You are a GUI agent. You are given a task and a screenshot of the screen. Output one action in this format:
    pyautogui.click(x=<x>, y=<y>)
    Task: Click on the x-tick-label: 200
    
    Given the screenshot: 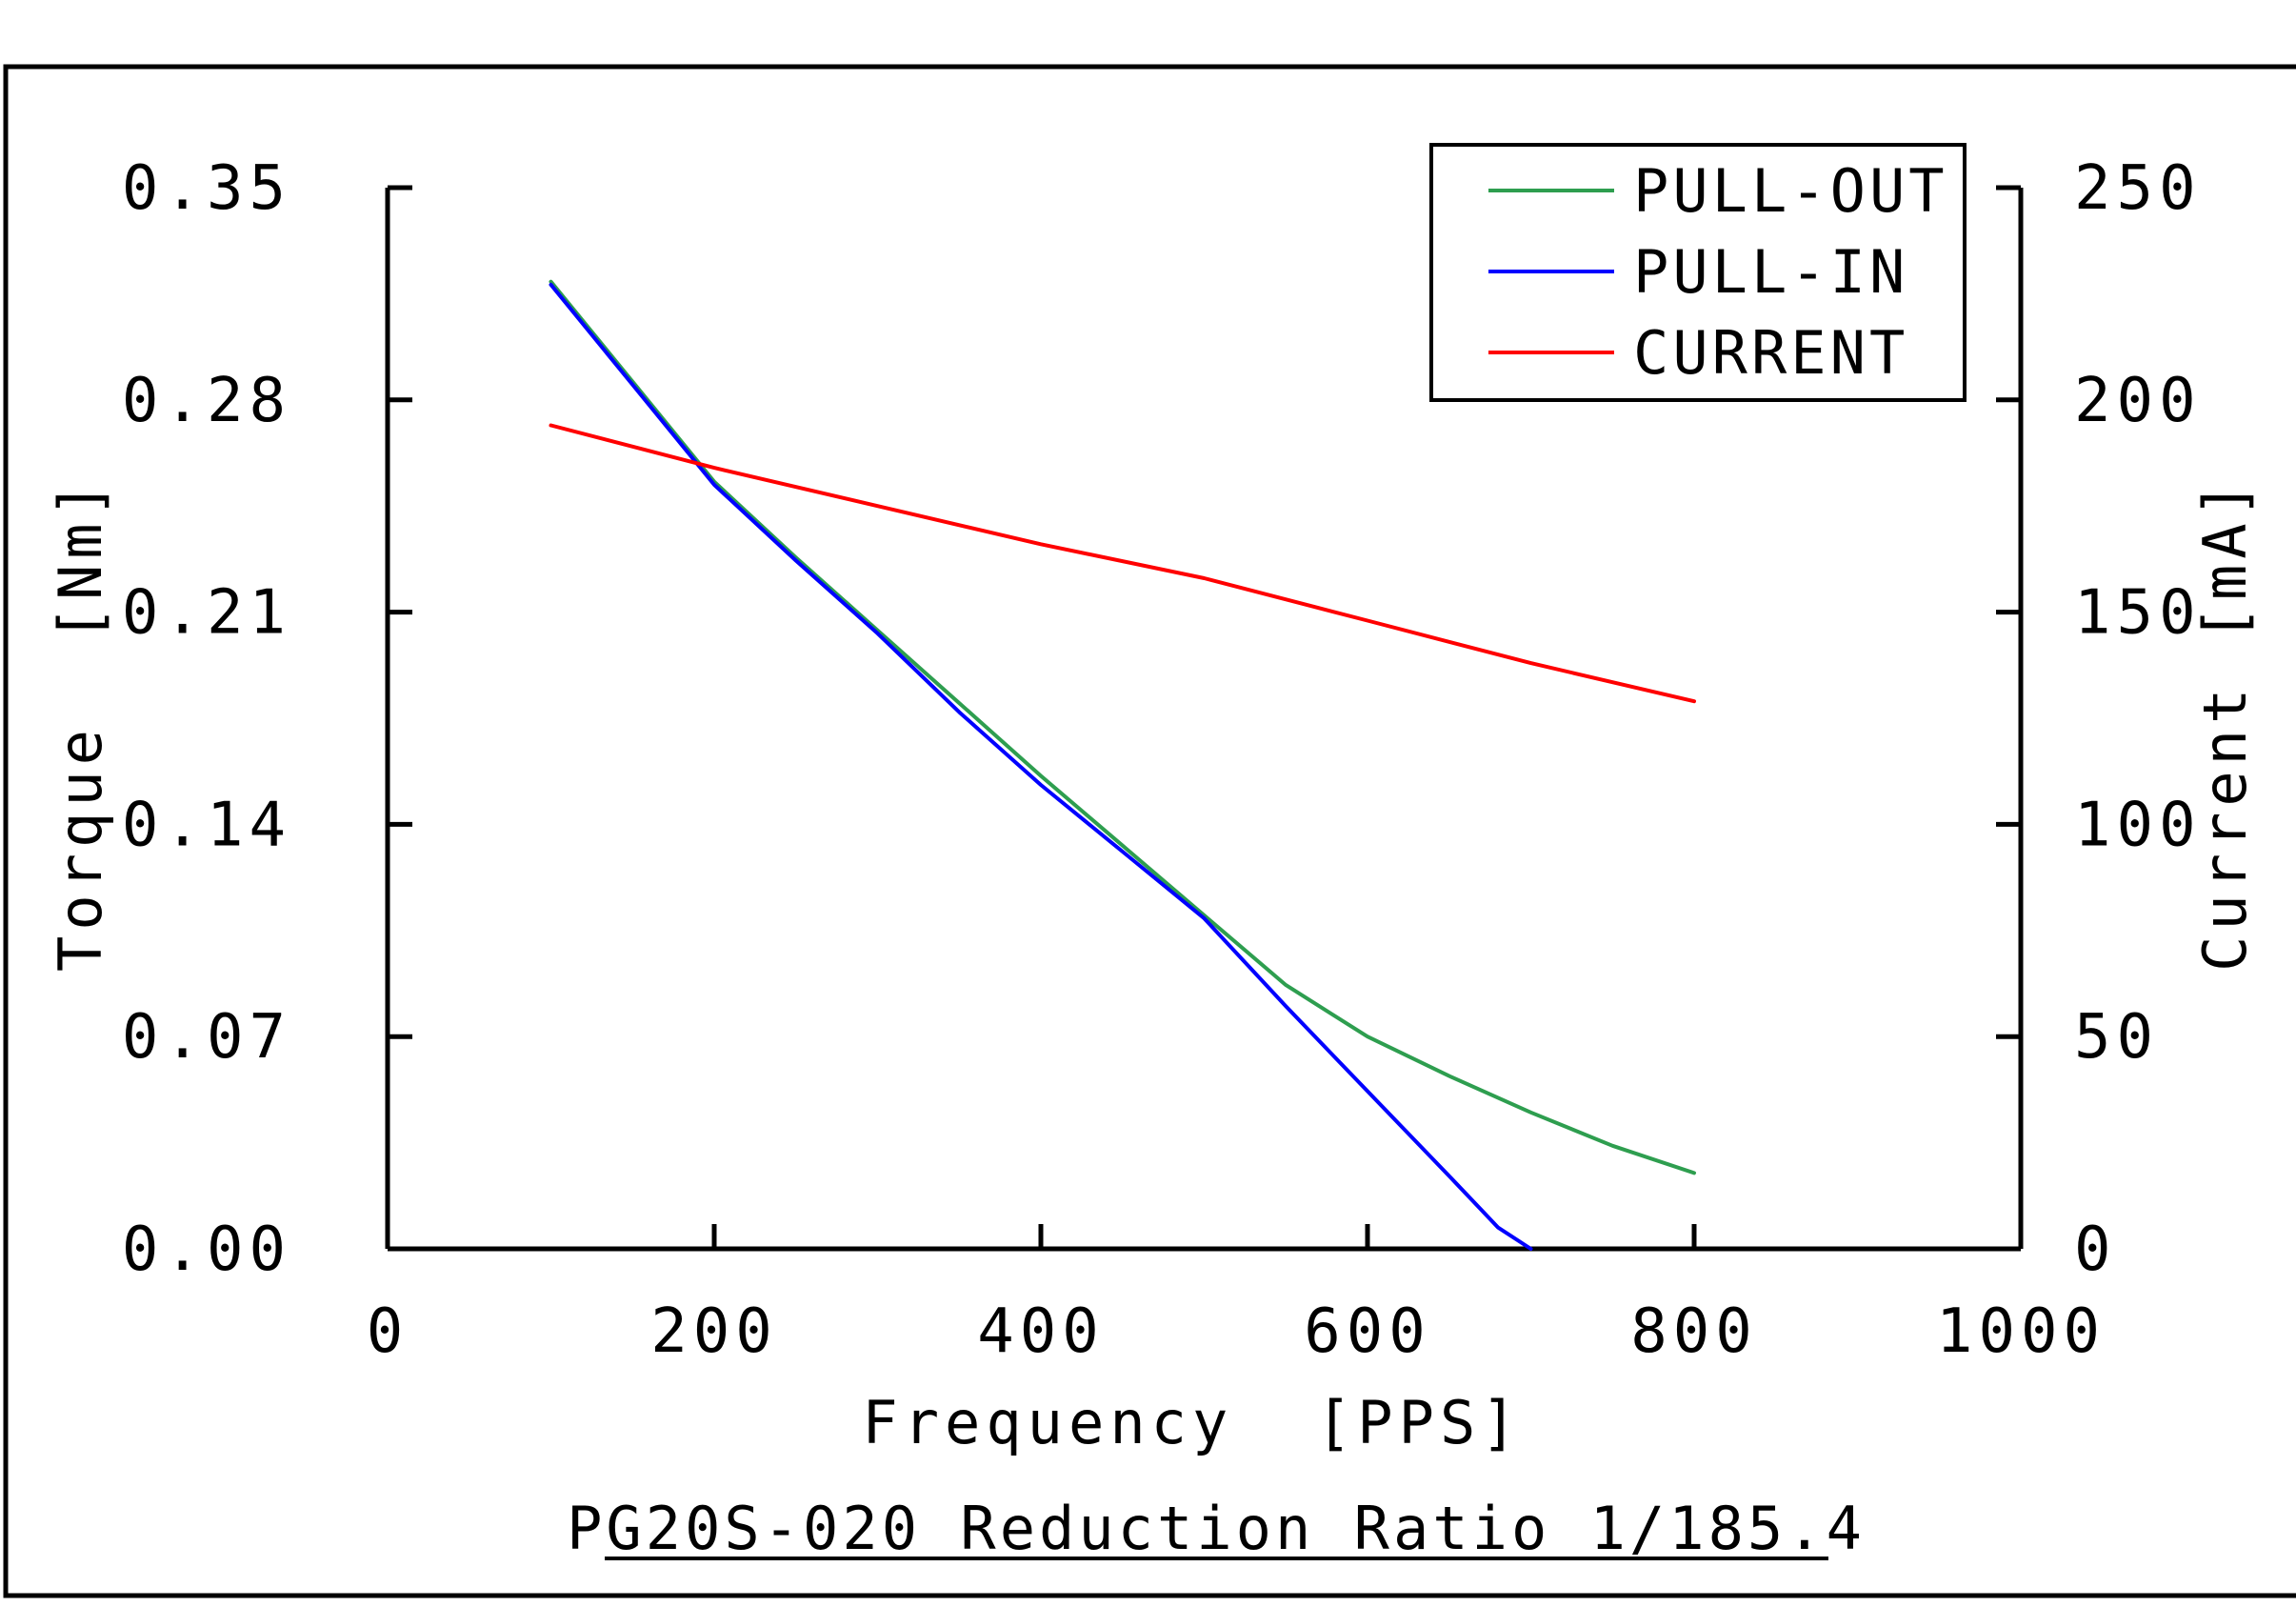 What is the action you would take?
    pyautogui.click(x=714, y=1331)
    